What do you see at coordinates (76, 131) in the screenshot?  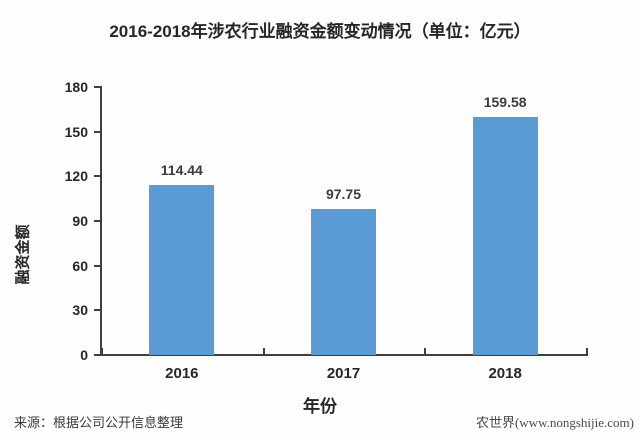 I see `y-axis-tick-label: 150` at bounding box center [76, 131].